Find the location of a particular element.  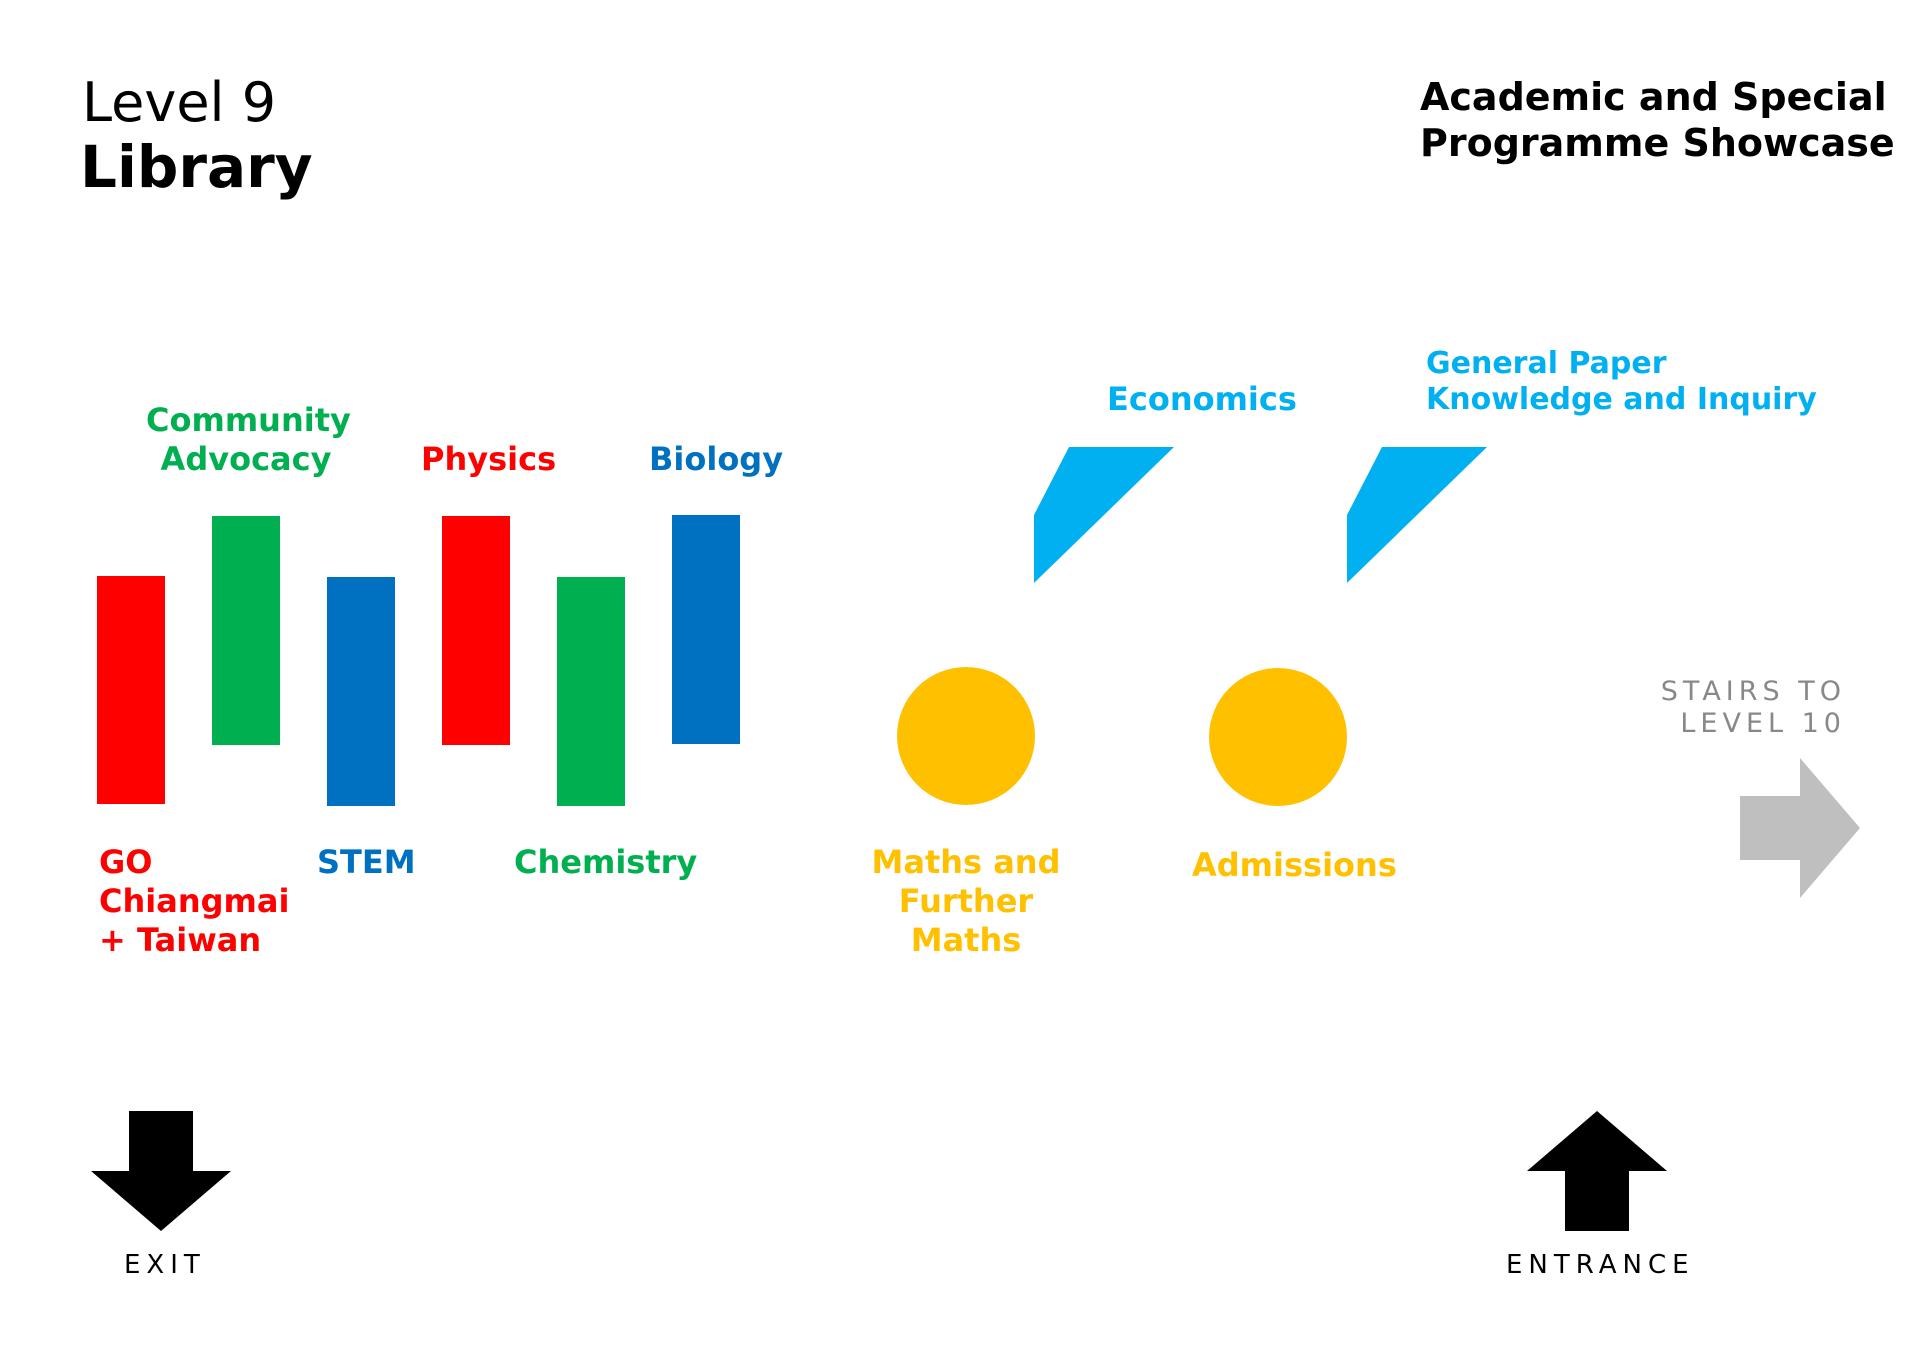

stairs-label: STAIRS TO LEVEL 10 is located at coordinates (1753, 707).